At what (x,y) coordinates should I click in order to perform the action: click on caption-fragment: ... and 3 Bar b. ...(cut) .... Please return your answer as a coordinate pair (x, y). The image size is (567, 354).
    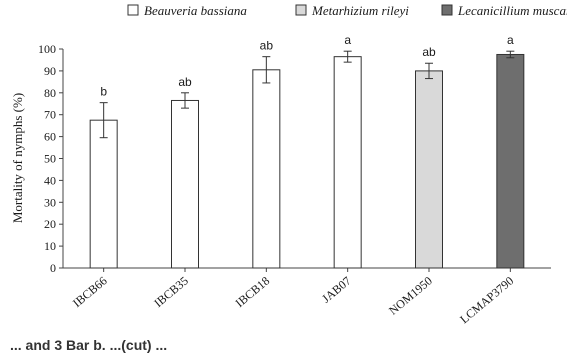
    Looking at the image, I should click on (88, 345).